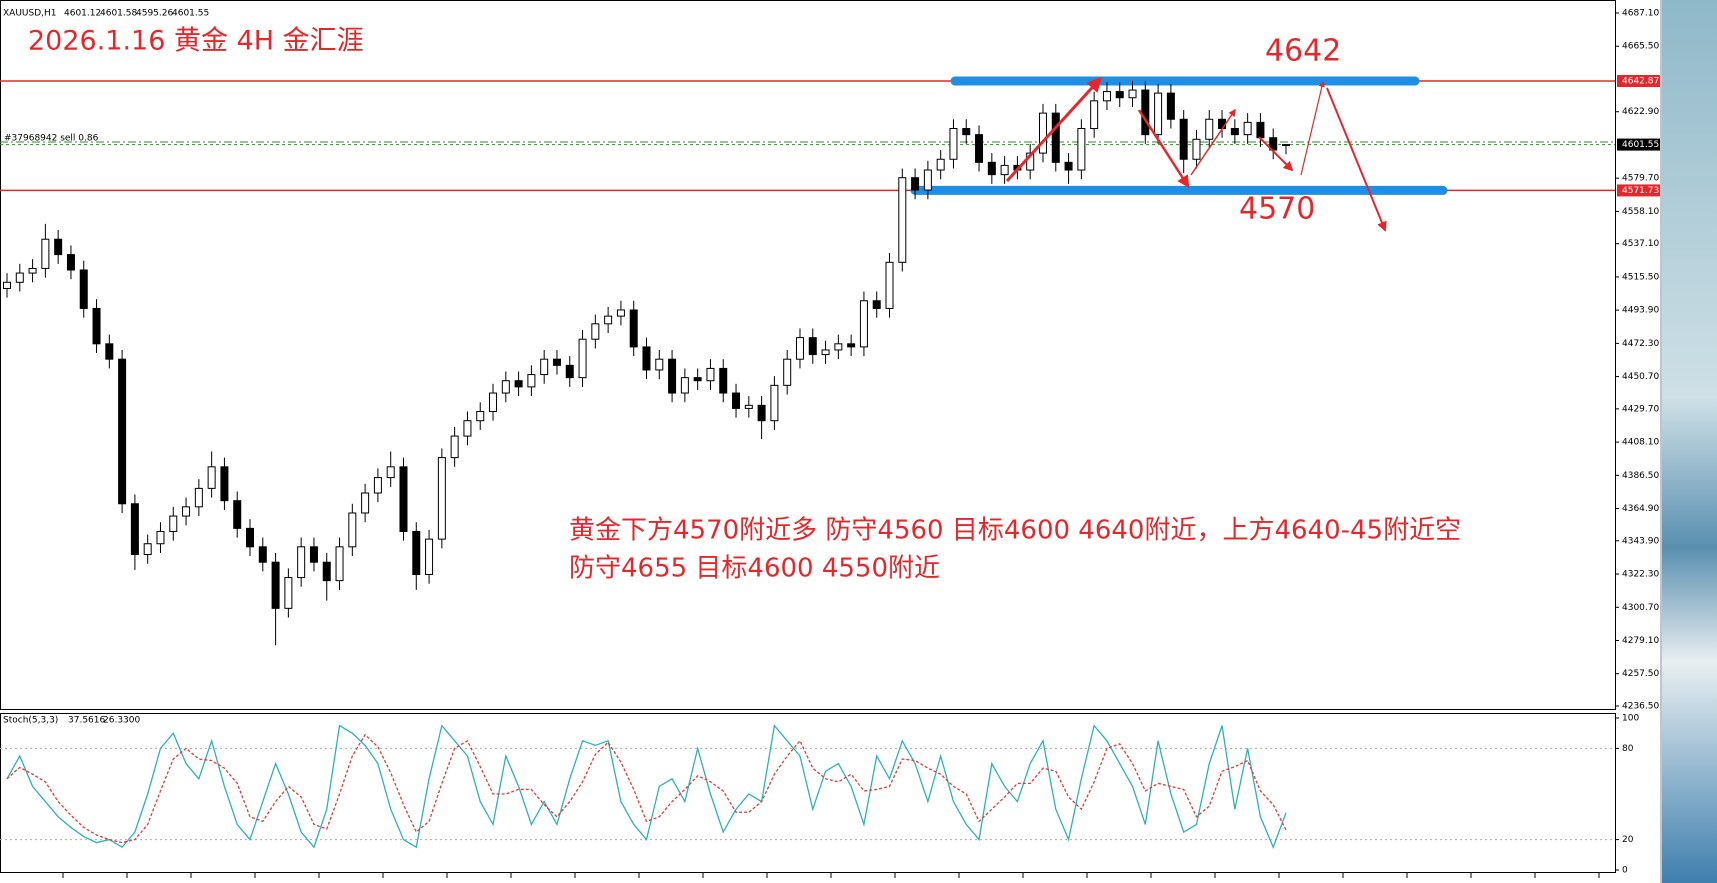 The width and height of the screenshot is (1717, 883). I want to click on desktop-wallpaper, so click(1689, 441).